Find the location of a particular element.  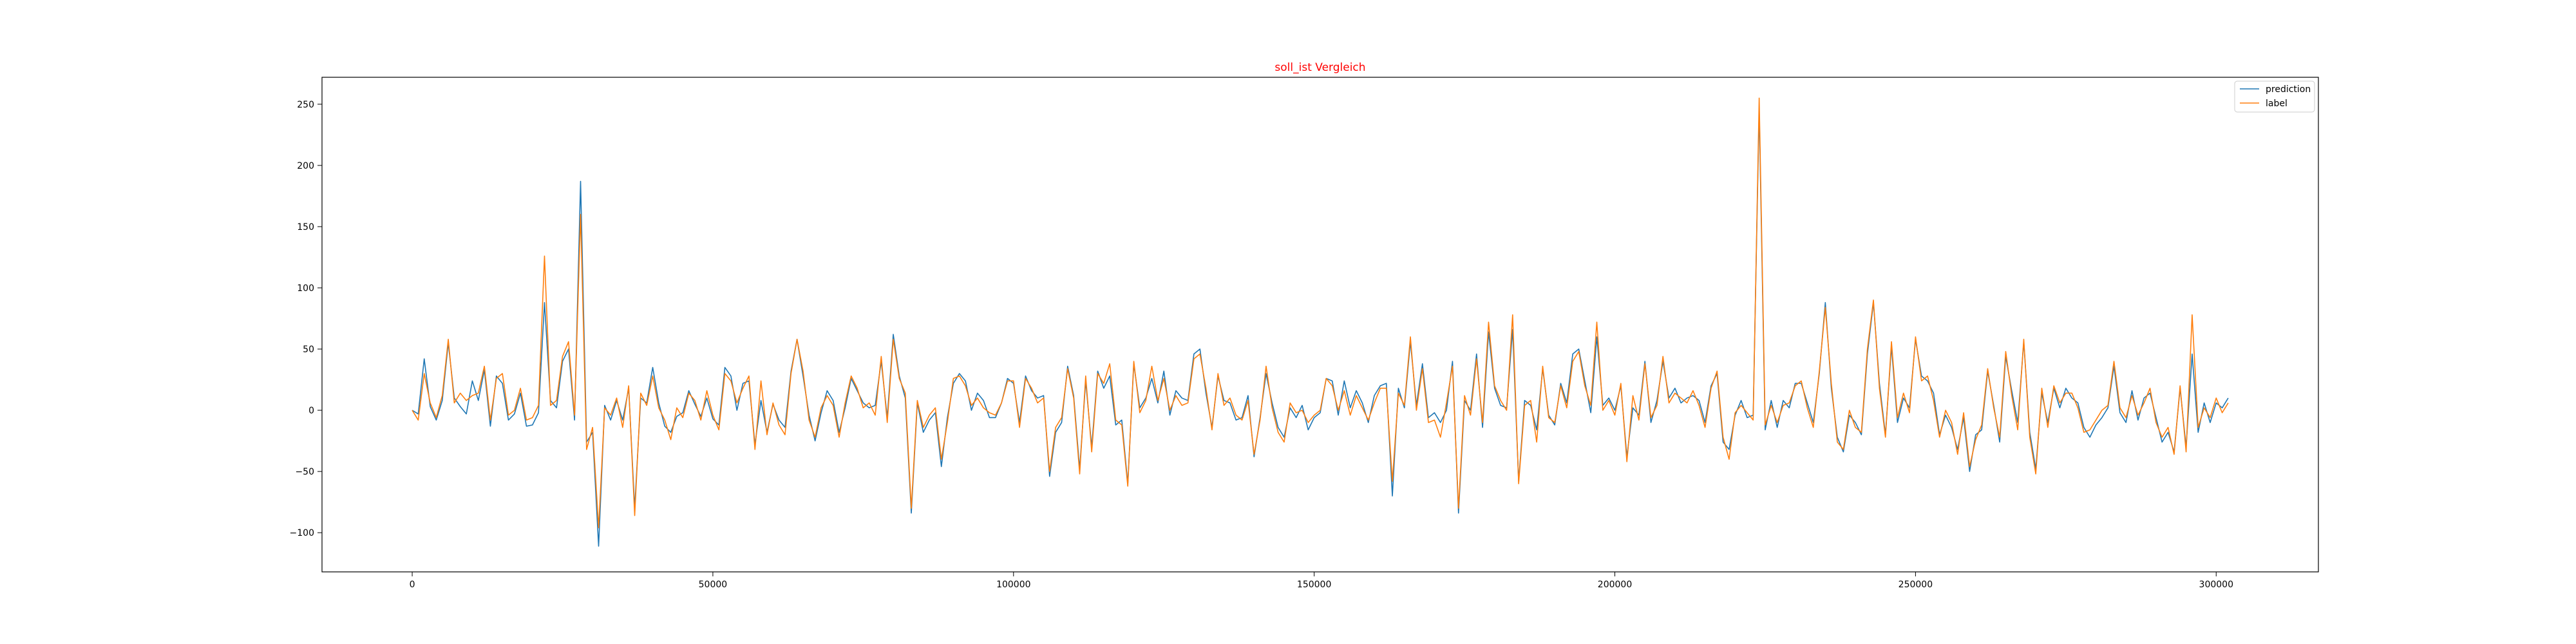

y-tick-label: 150 is located at coordinates (305, 227).